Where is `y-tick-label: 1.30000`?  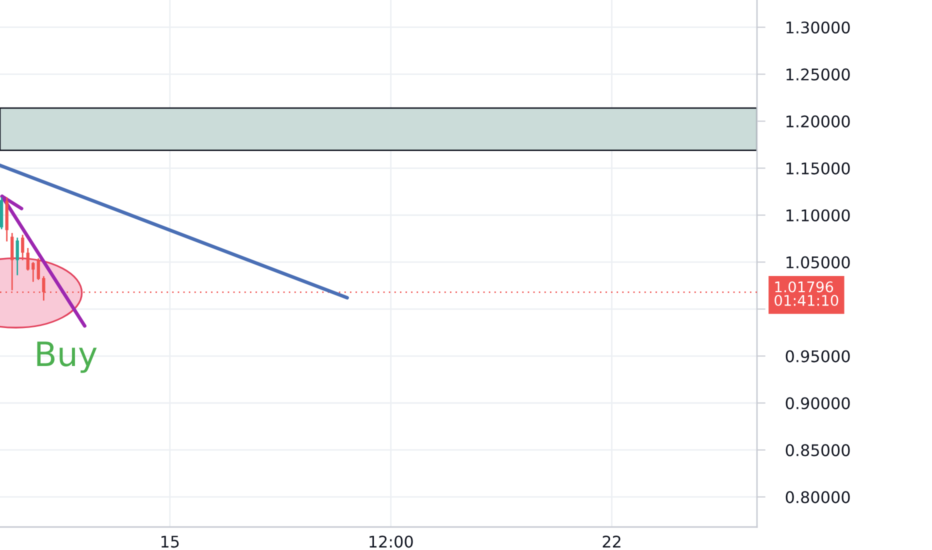 y-tick-label: 1.30000 is located at coordinates (818, 27).